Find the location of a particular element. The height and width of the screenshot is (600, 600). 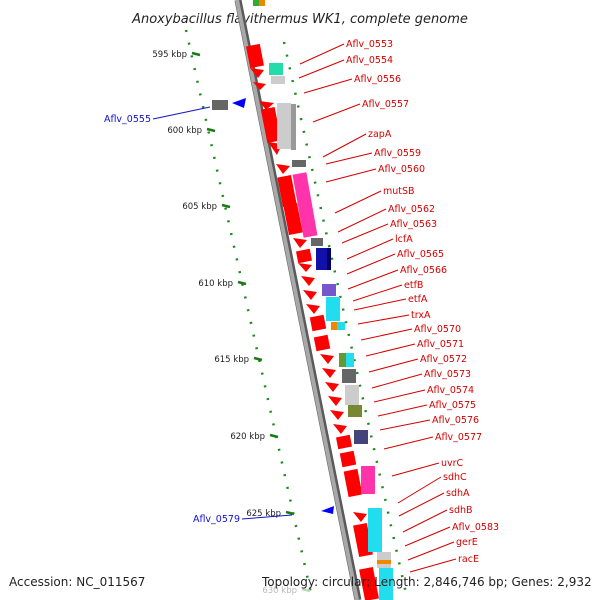

gene-label: Aflv_0555 is located at coordinates (127, 119).